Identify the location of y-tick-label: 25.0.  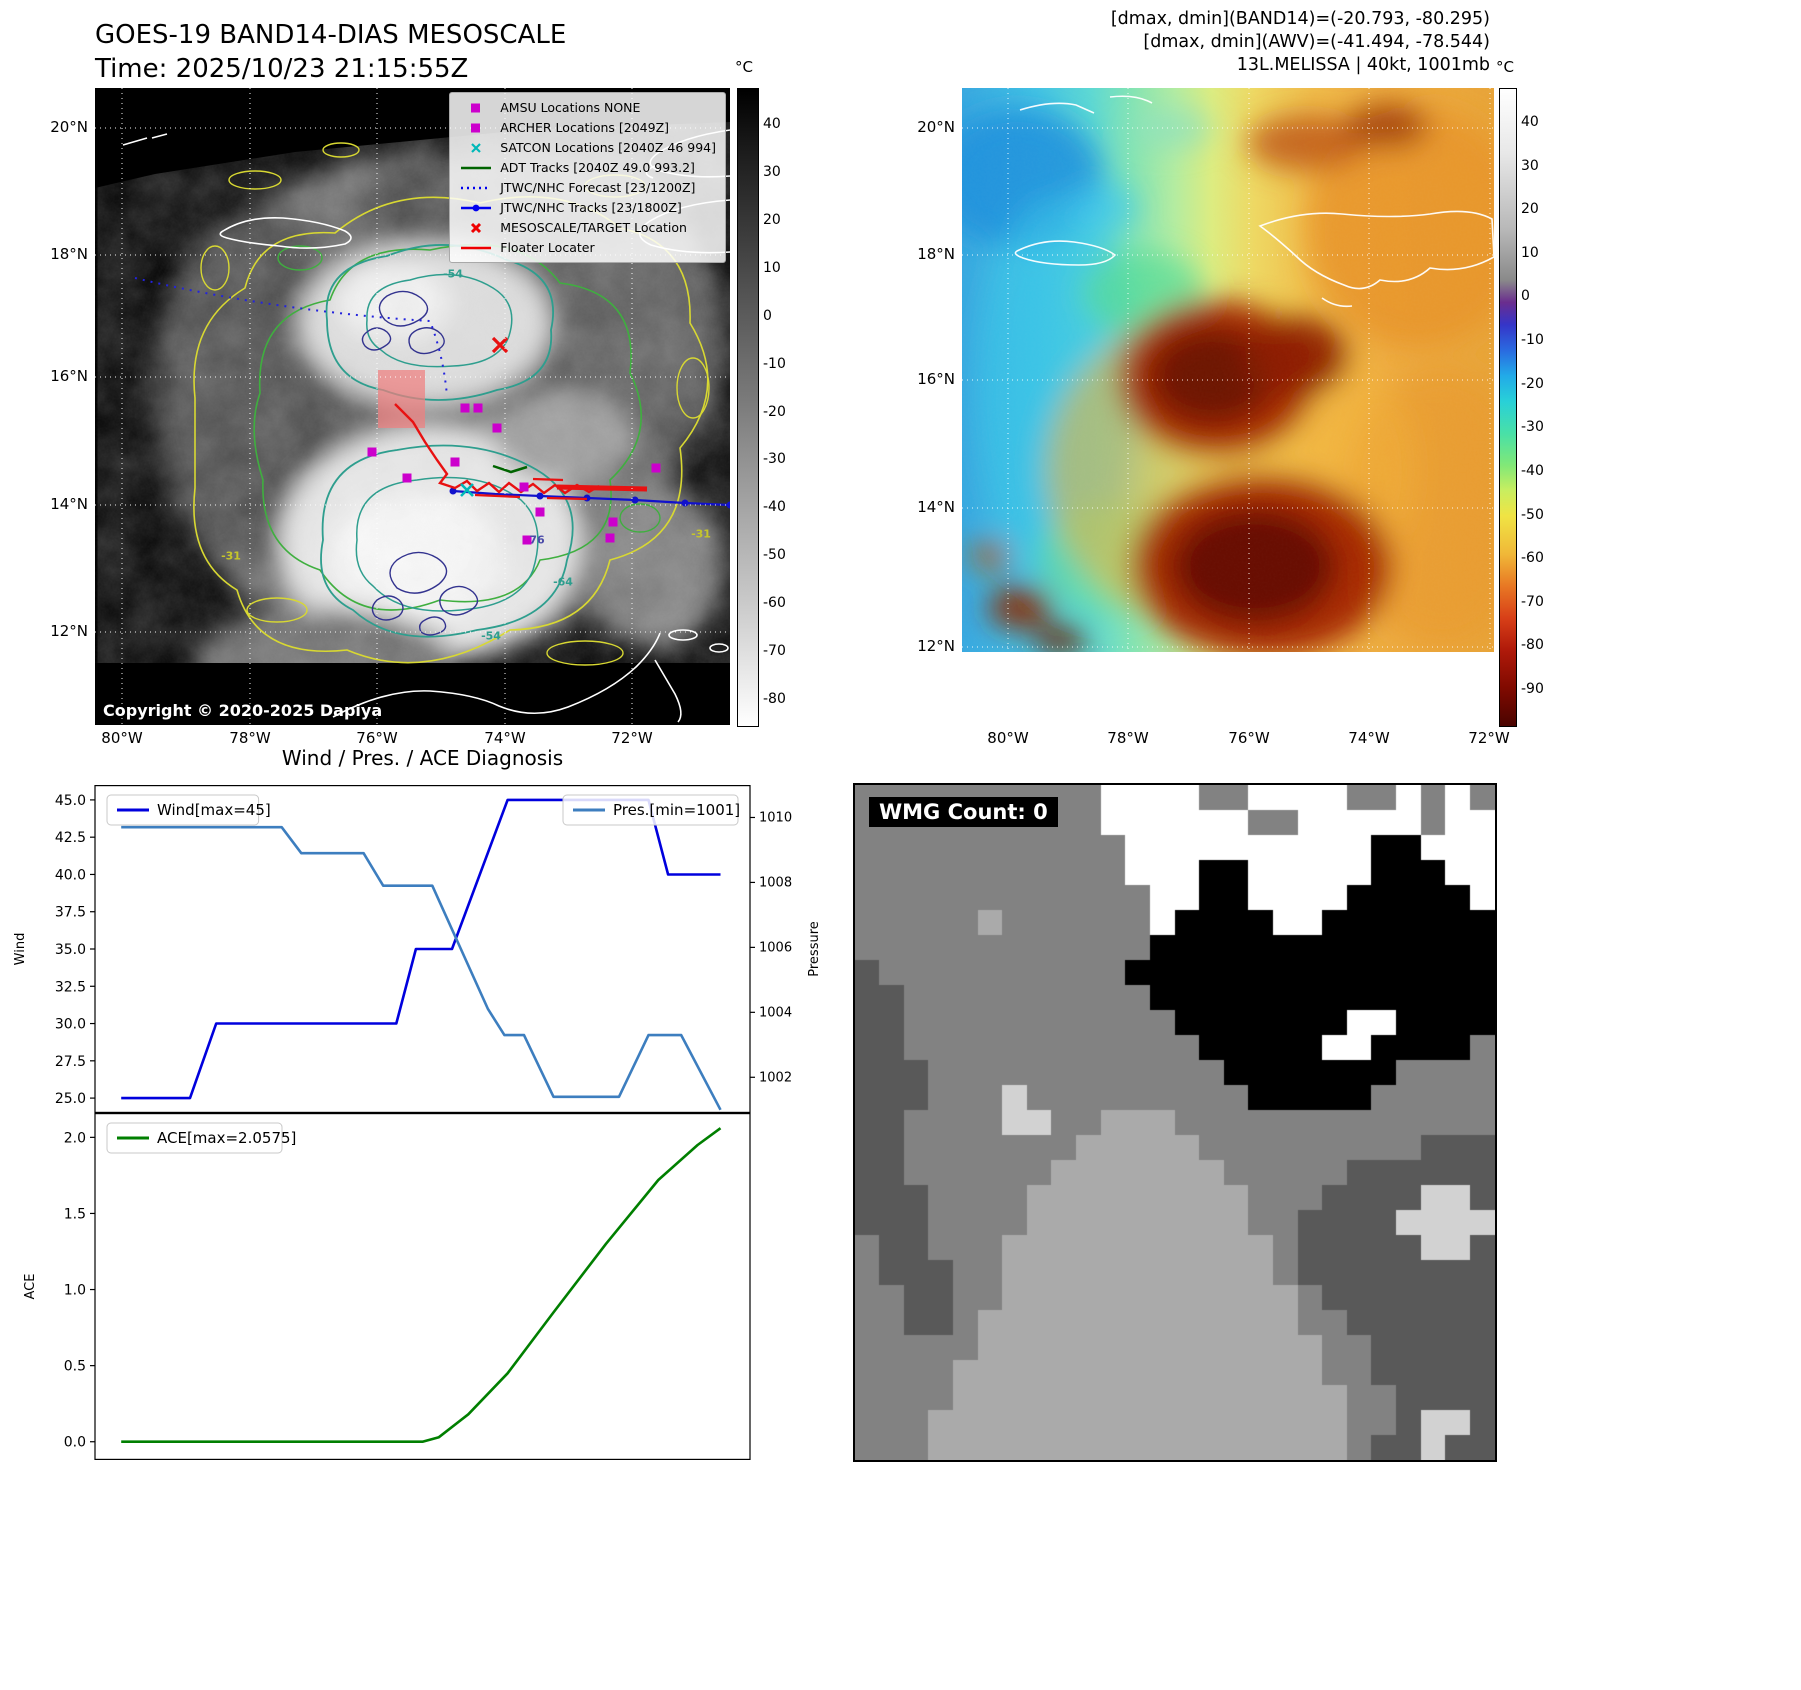
(70, 1099).